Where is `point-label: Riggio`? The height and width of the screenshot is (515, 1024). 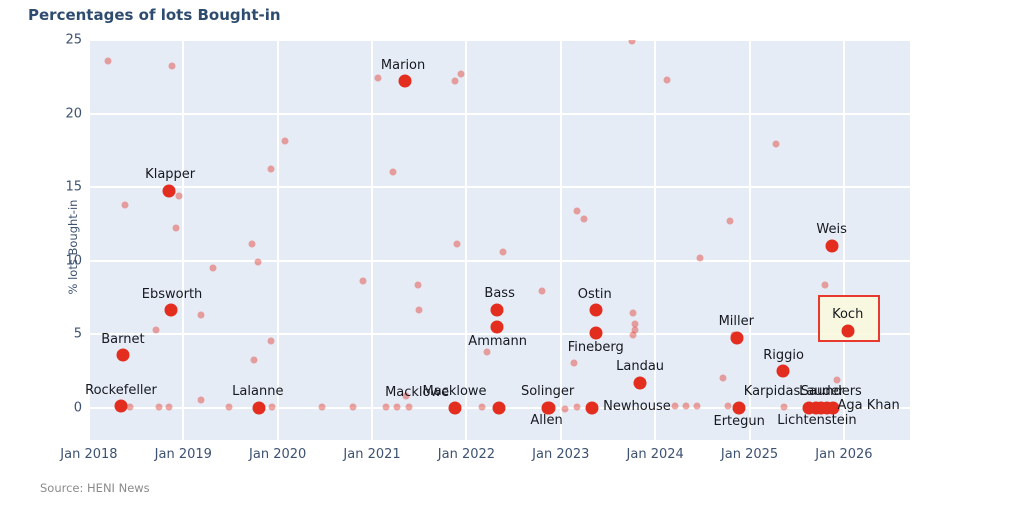
point-label: Riggio is located at coordinates (783, 355).